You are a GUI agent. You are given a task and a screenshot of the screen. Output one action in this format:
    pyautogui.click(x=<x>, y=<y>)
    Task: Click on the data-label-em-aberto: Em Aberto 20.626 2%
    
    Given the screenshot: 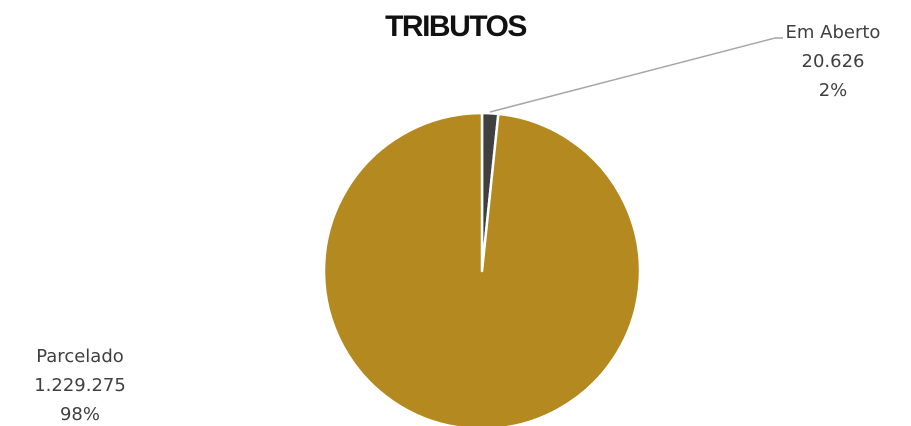 What is the action you would take?
    pyautogui.click(x=833, y=61)
    